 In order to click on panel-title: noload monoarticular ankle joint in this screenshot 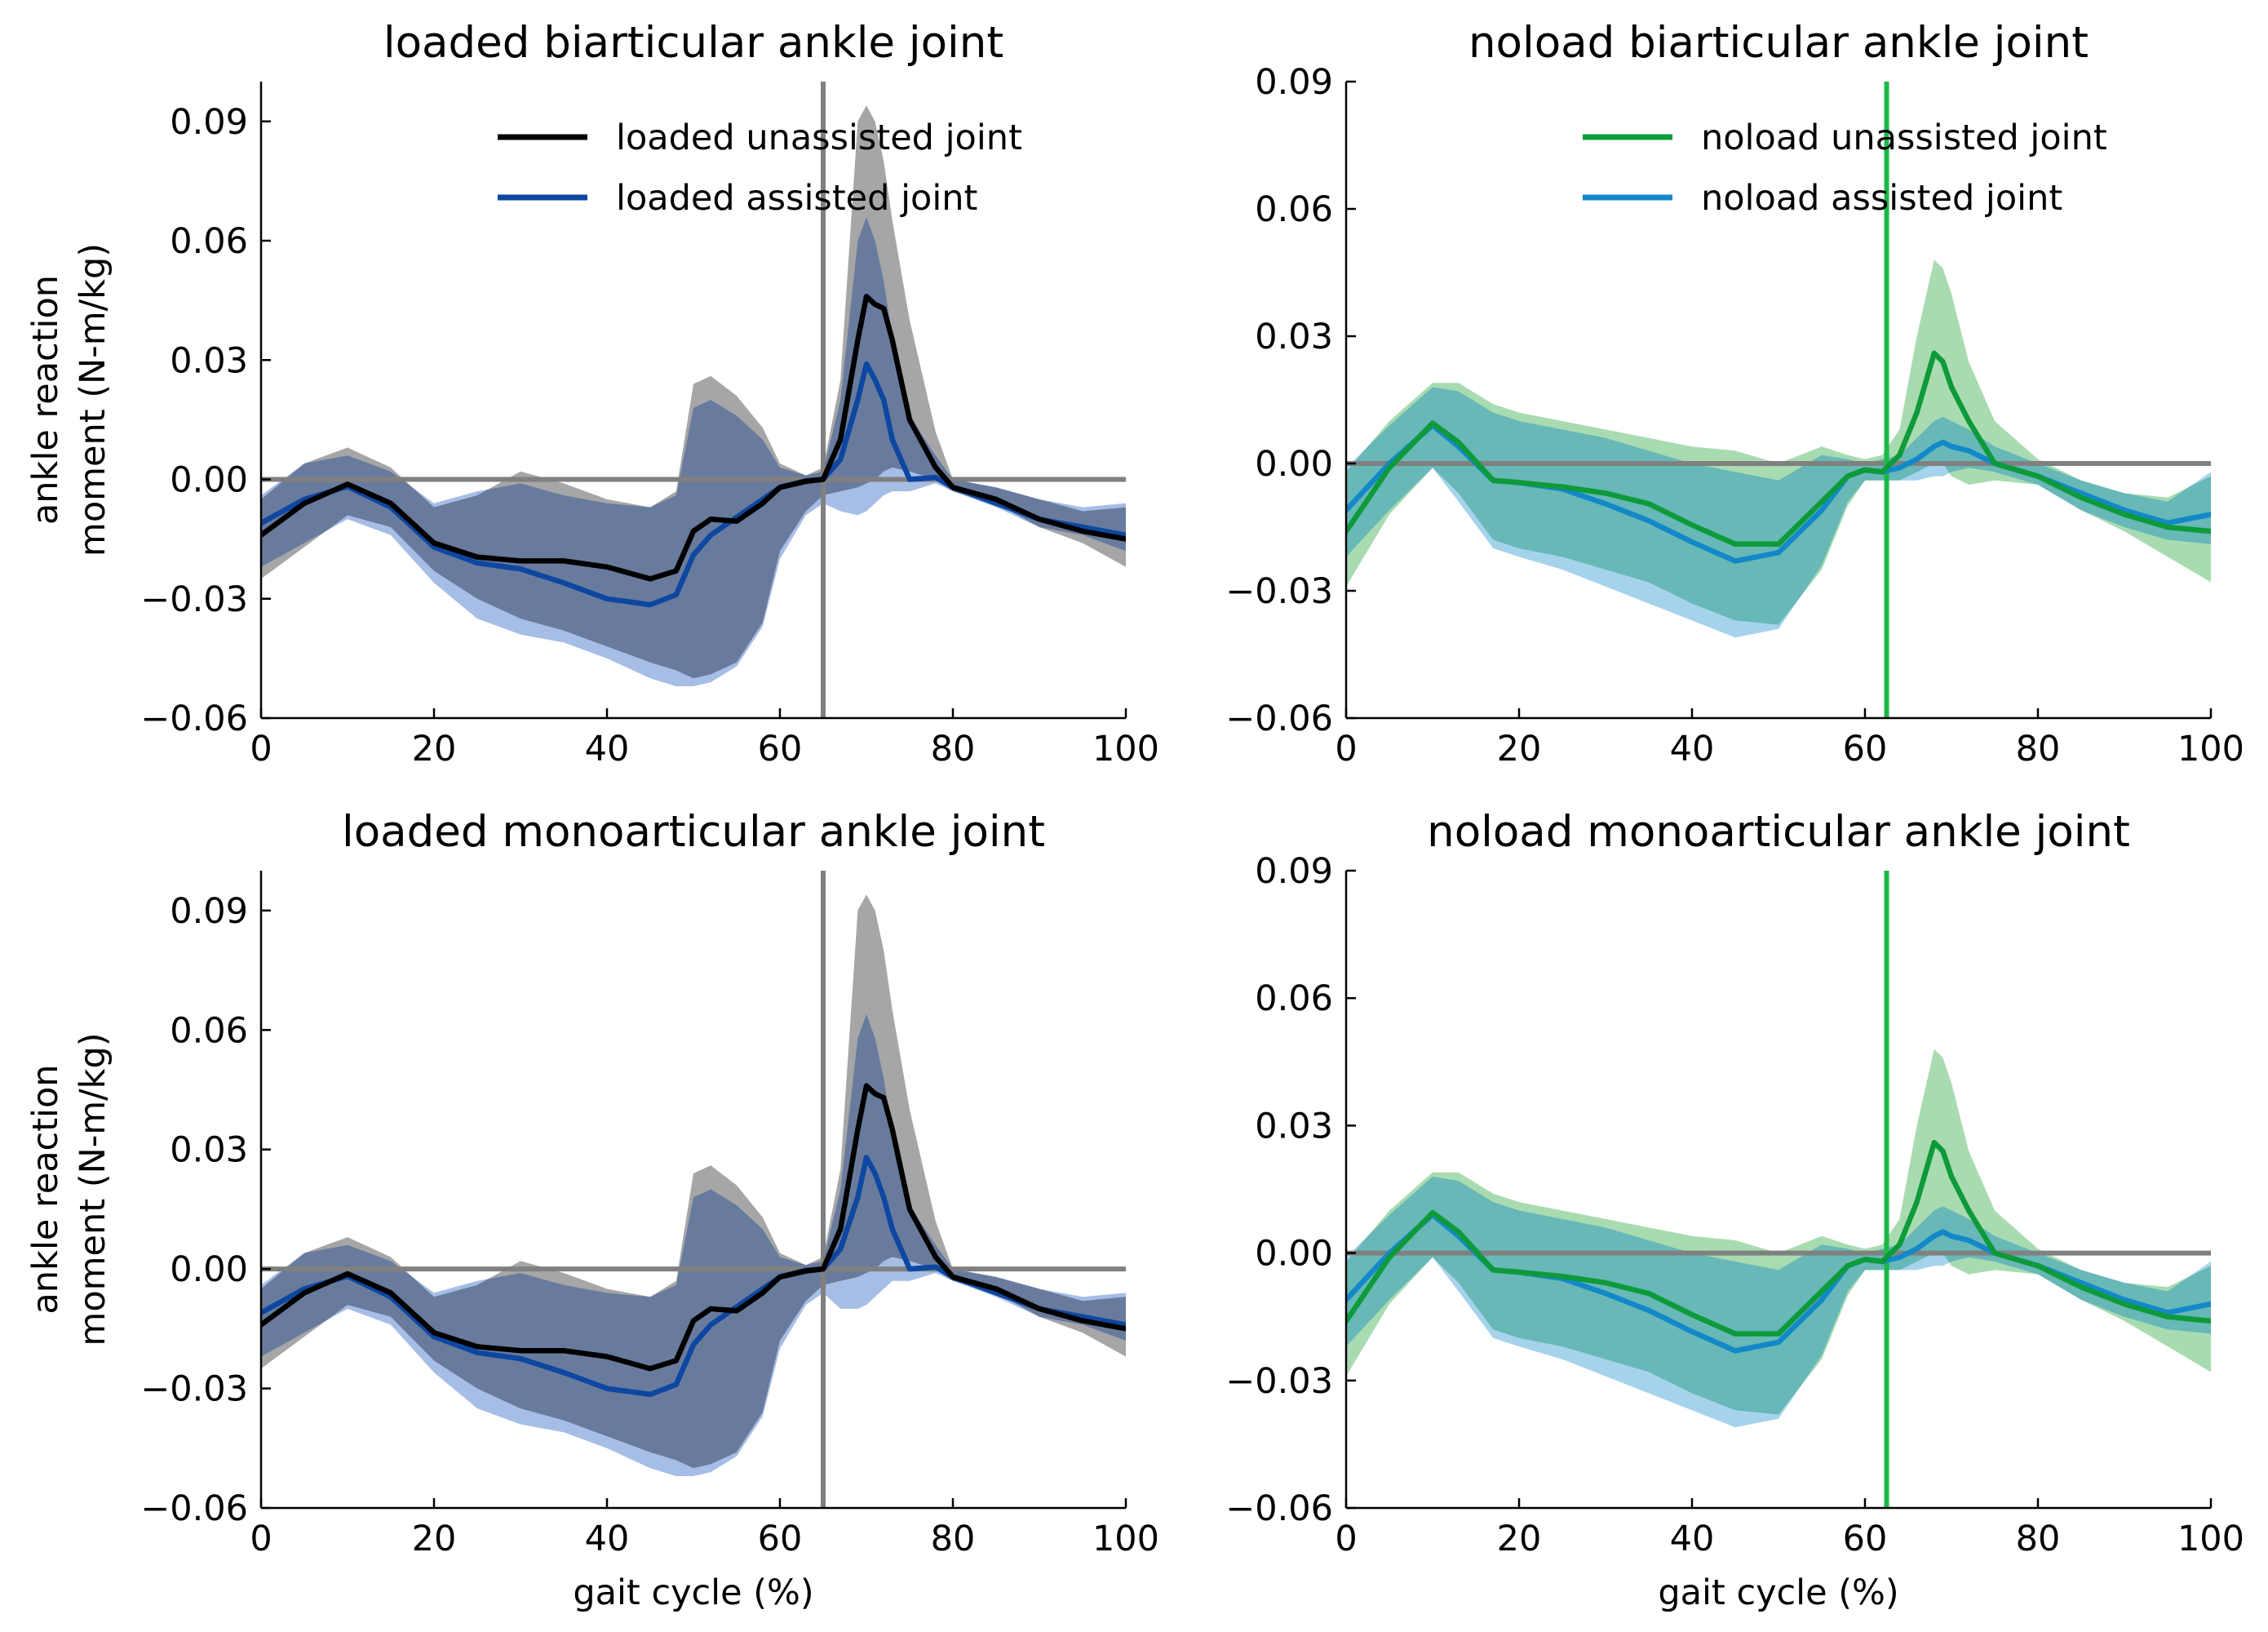, I will do `click(1778, 832)`.